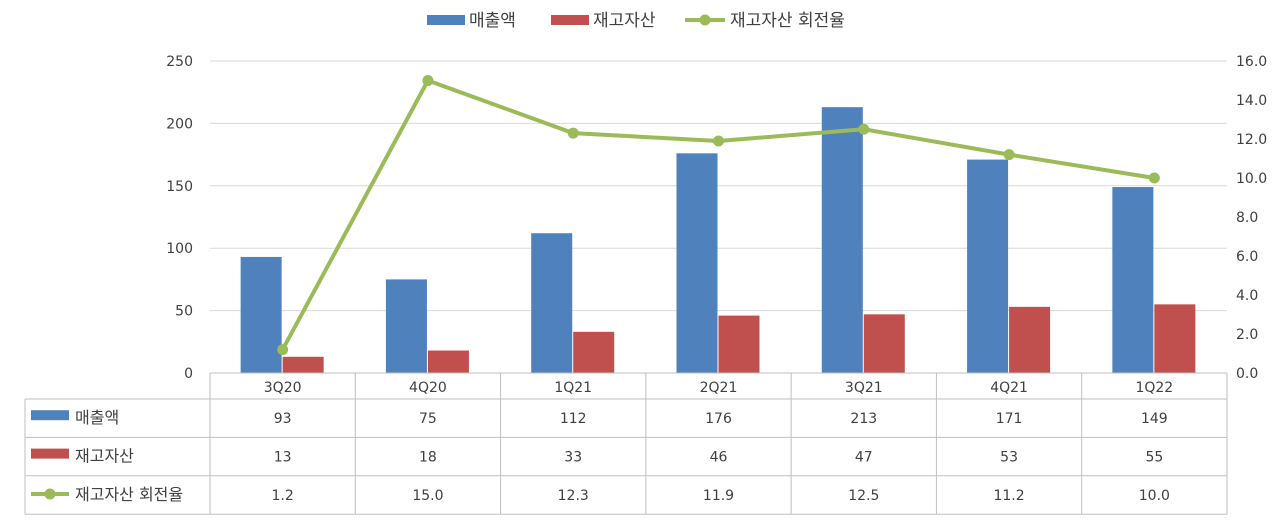 This screenshot has width=1282, height=521. Describe the element at coordinates (1247, 218) in the screenshot. I see `y-right-tick-label: 8.0` at that location.